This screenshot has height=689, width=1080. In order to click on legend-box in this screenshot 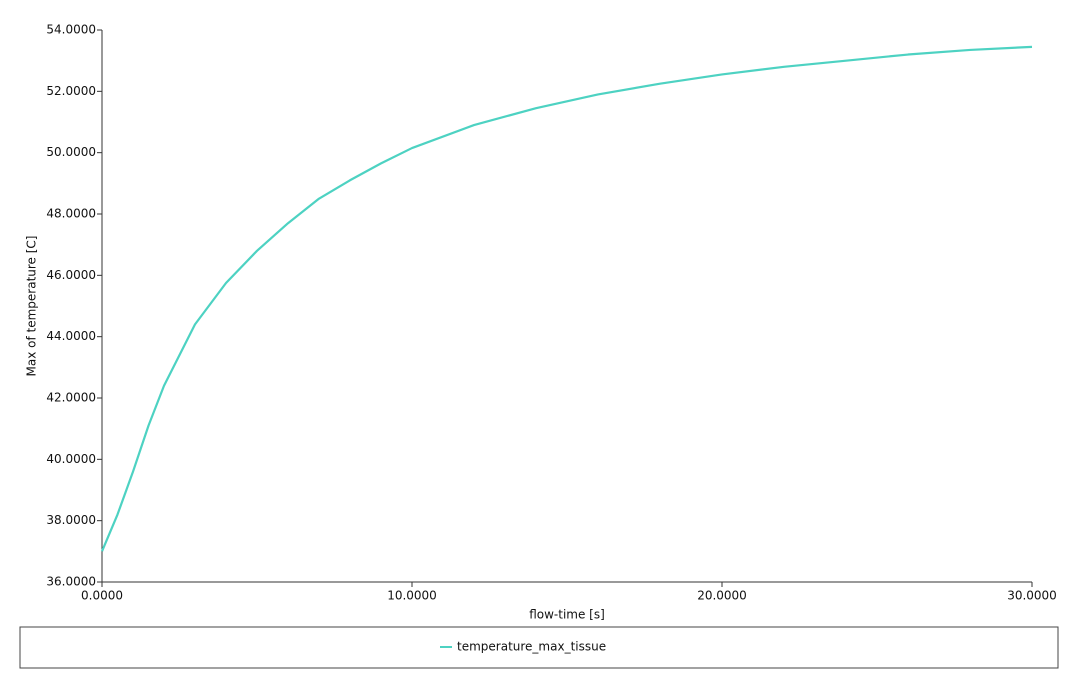, I will do `click(539, 647)`.